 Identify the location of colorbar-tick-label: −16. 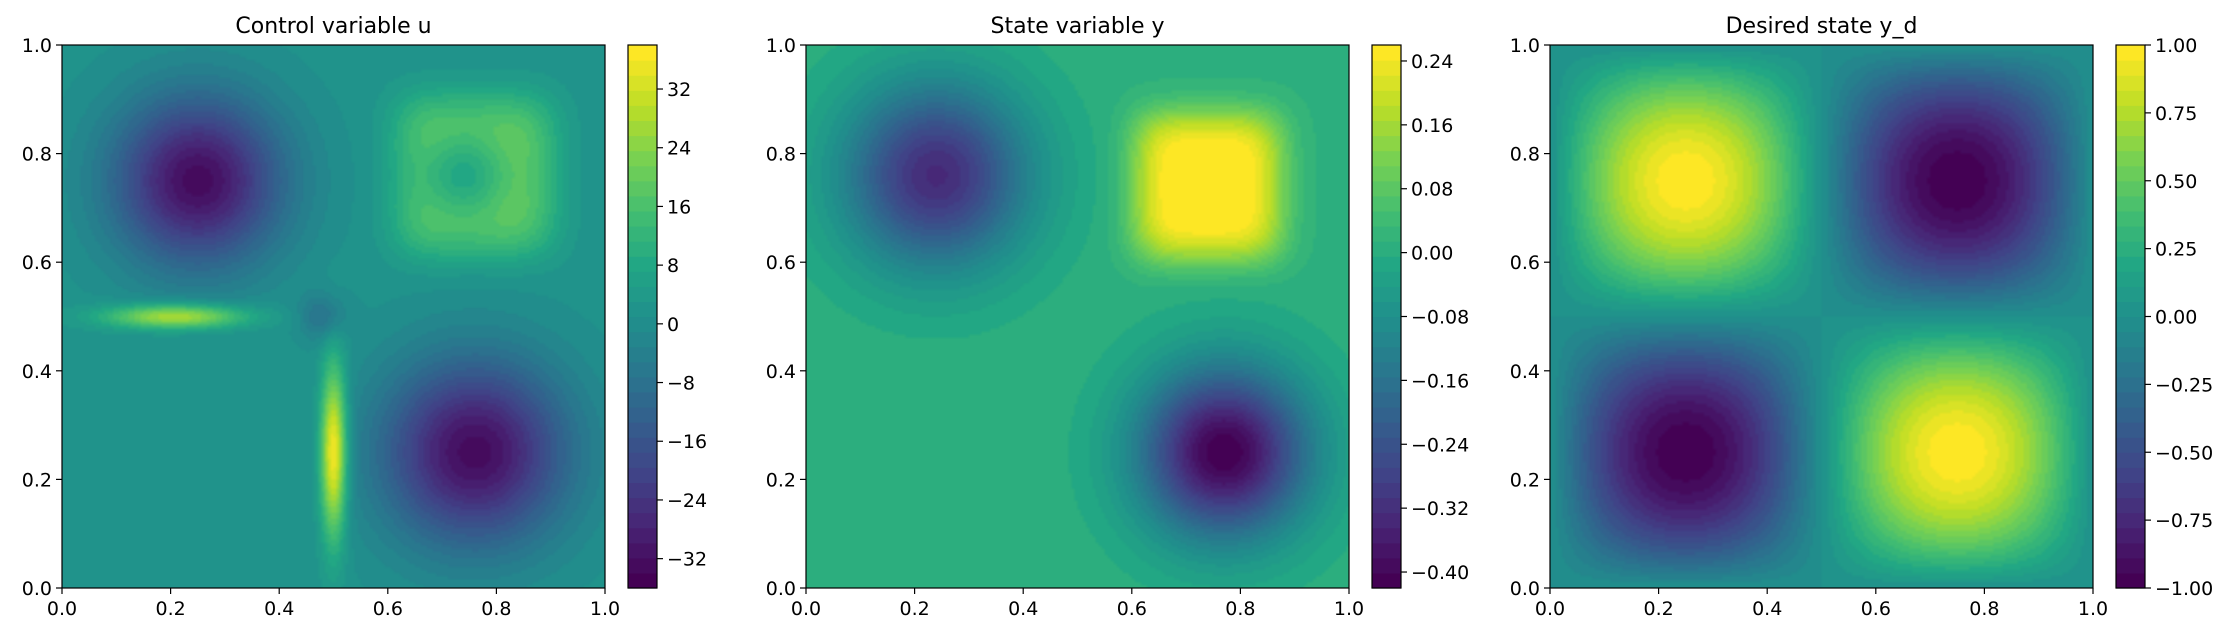
(687, 442).